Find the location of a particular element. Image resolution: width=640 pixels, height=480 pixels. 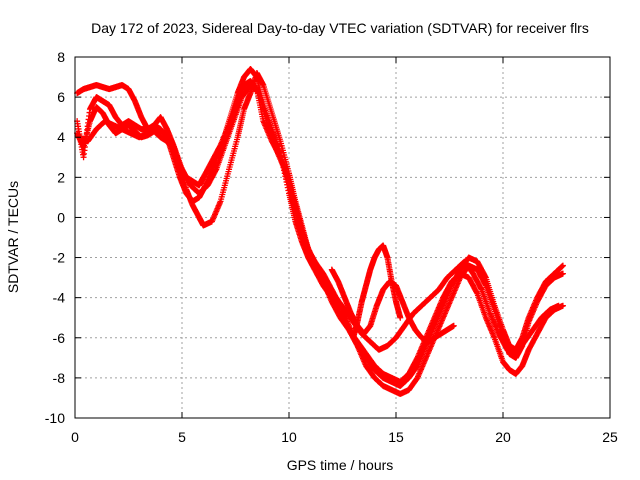

x-tick-label: 10 is located at coordinates (289, 437).